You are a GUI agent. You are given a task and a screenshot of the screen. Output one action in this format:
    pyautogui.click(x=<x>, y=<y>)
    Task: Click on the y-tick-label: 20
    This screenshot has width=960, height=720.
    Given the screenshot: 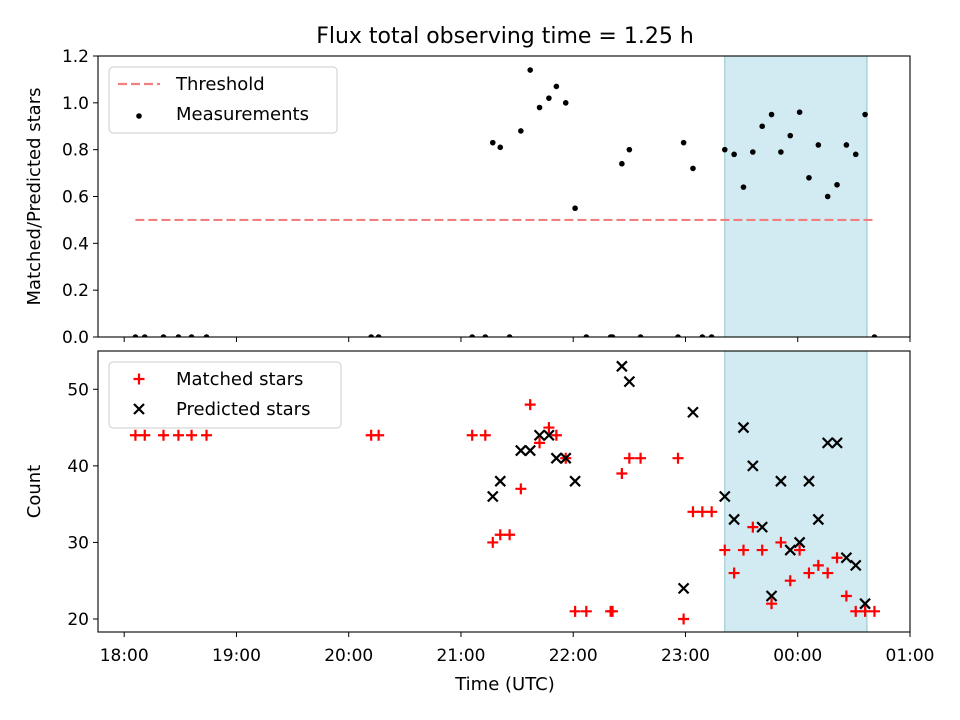 What is the action you would take?
    pyautogui.click(x=78, y=620)
    